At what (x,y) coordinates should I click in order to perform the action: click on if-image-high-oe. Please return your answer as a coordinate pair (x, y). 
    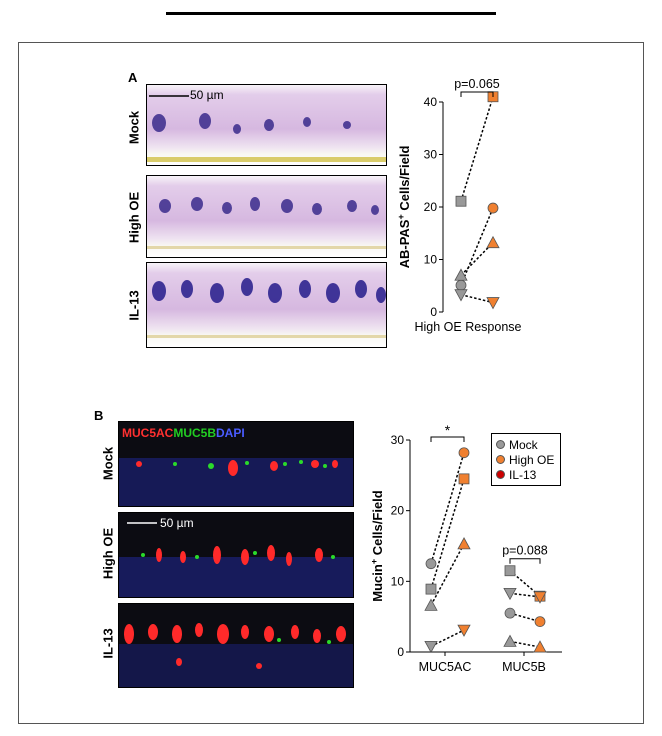
    Looking at the image, I should click on (236, 555).